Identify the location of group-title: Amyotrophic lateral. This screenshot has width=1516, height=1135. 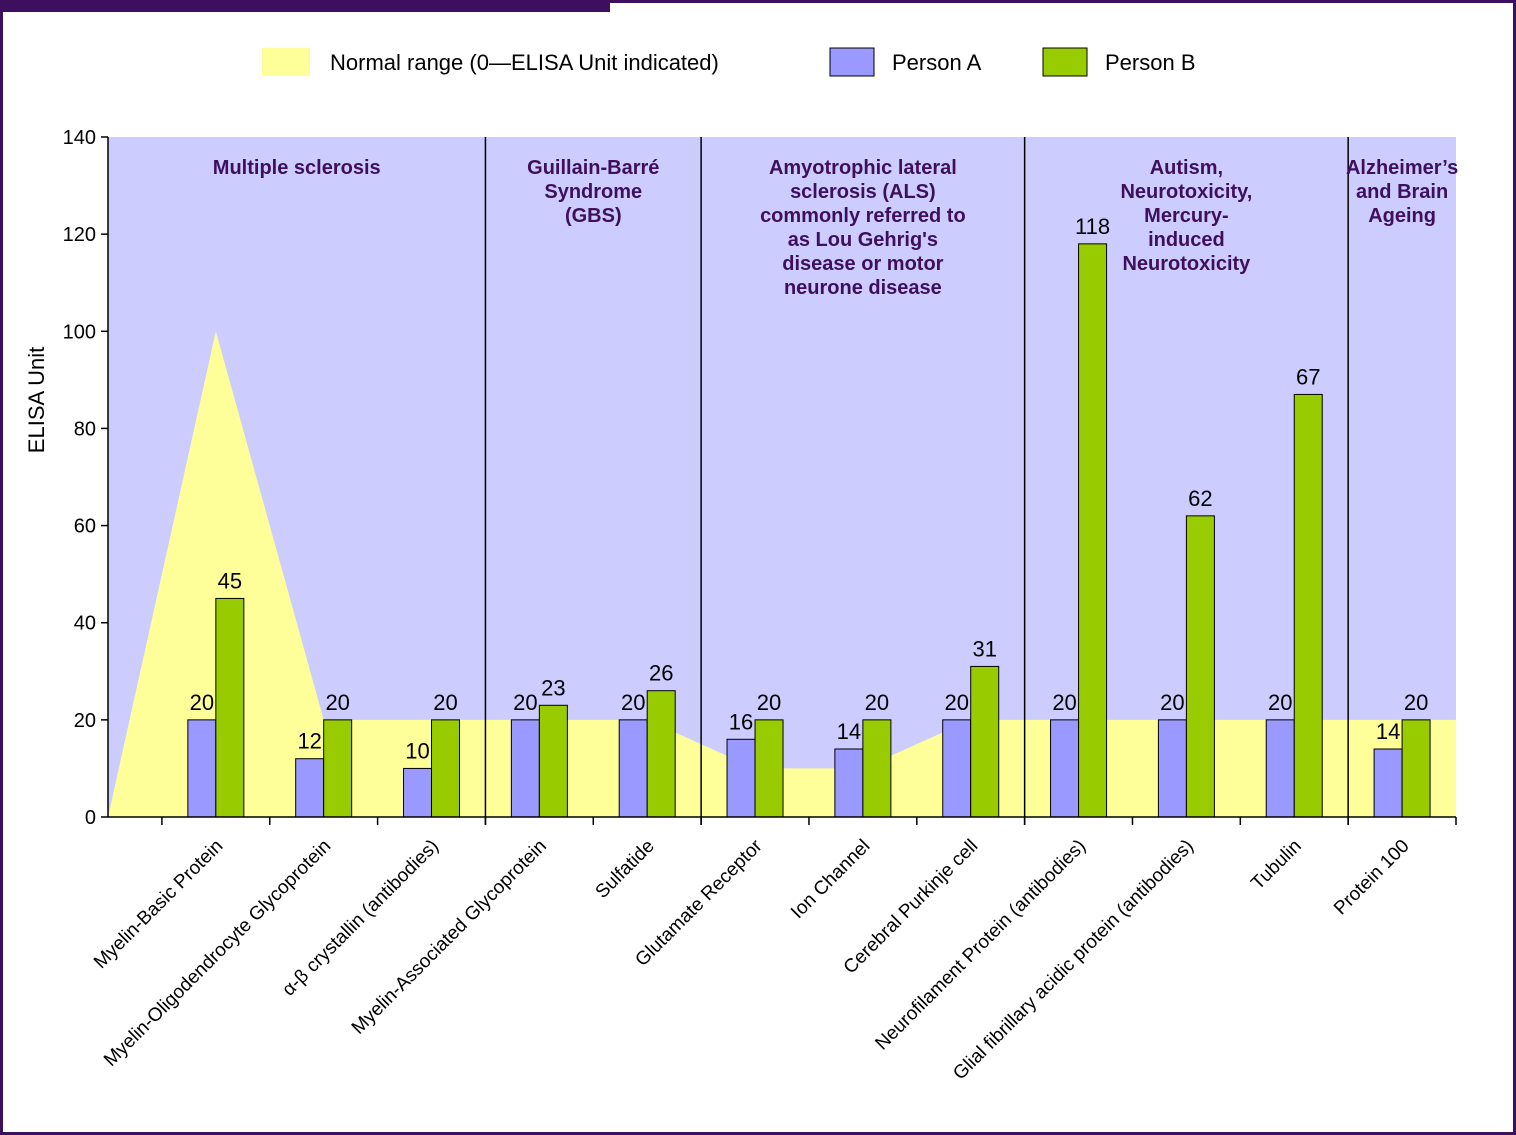
(863, 168).